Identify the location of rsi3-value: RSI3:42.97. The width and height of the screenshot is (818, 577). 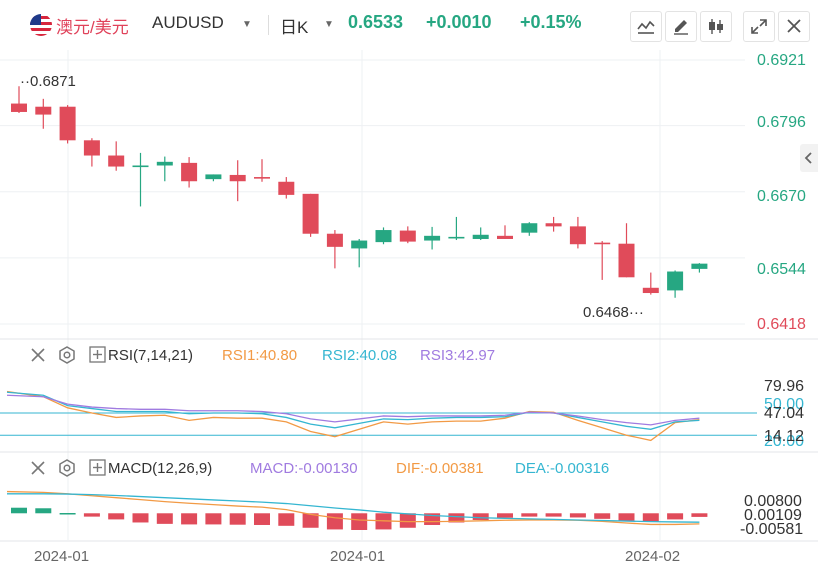
(458, 355).